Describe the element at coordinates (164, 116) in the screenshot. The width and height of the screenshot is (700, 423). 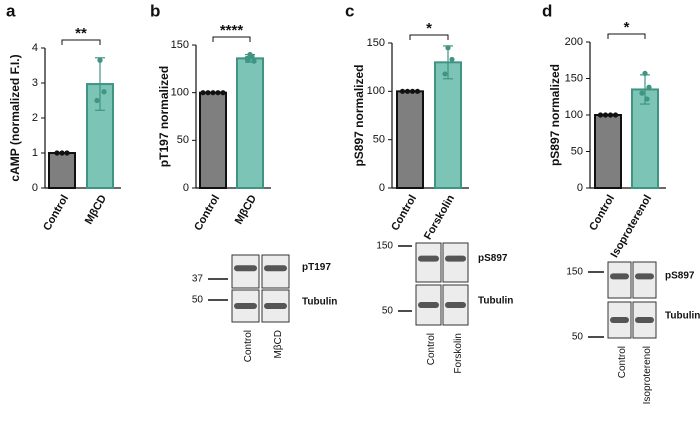
I see `y-axis-label: pT197 normalized` at that location.